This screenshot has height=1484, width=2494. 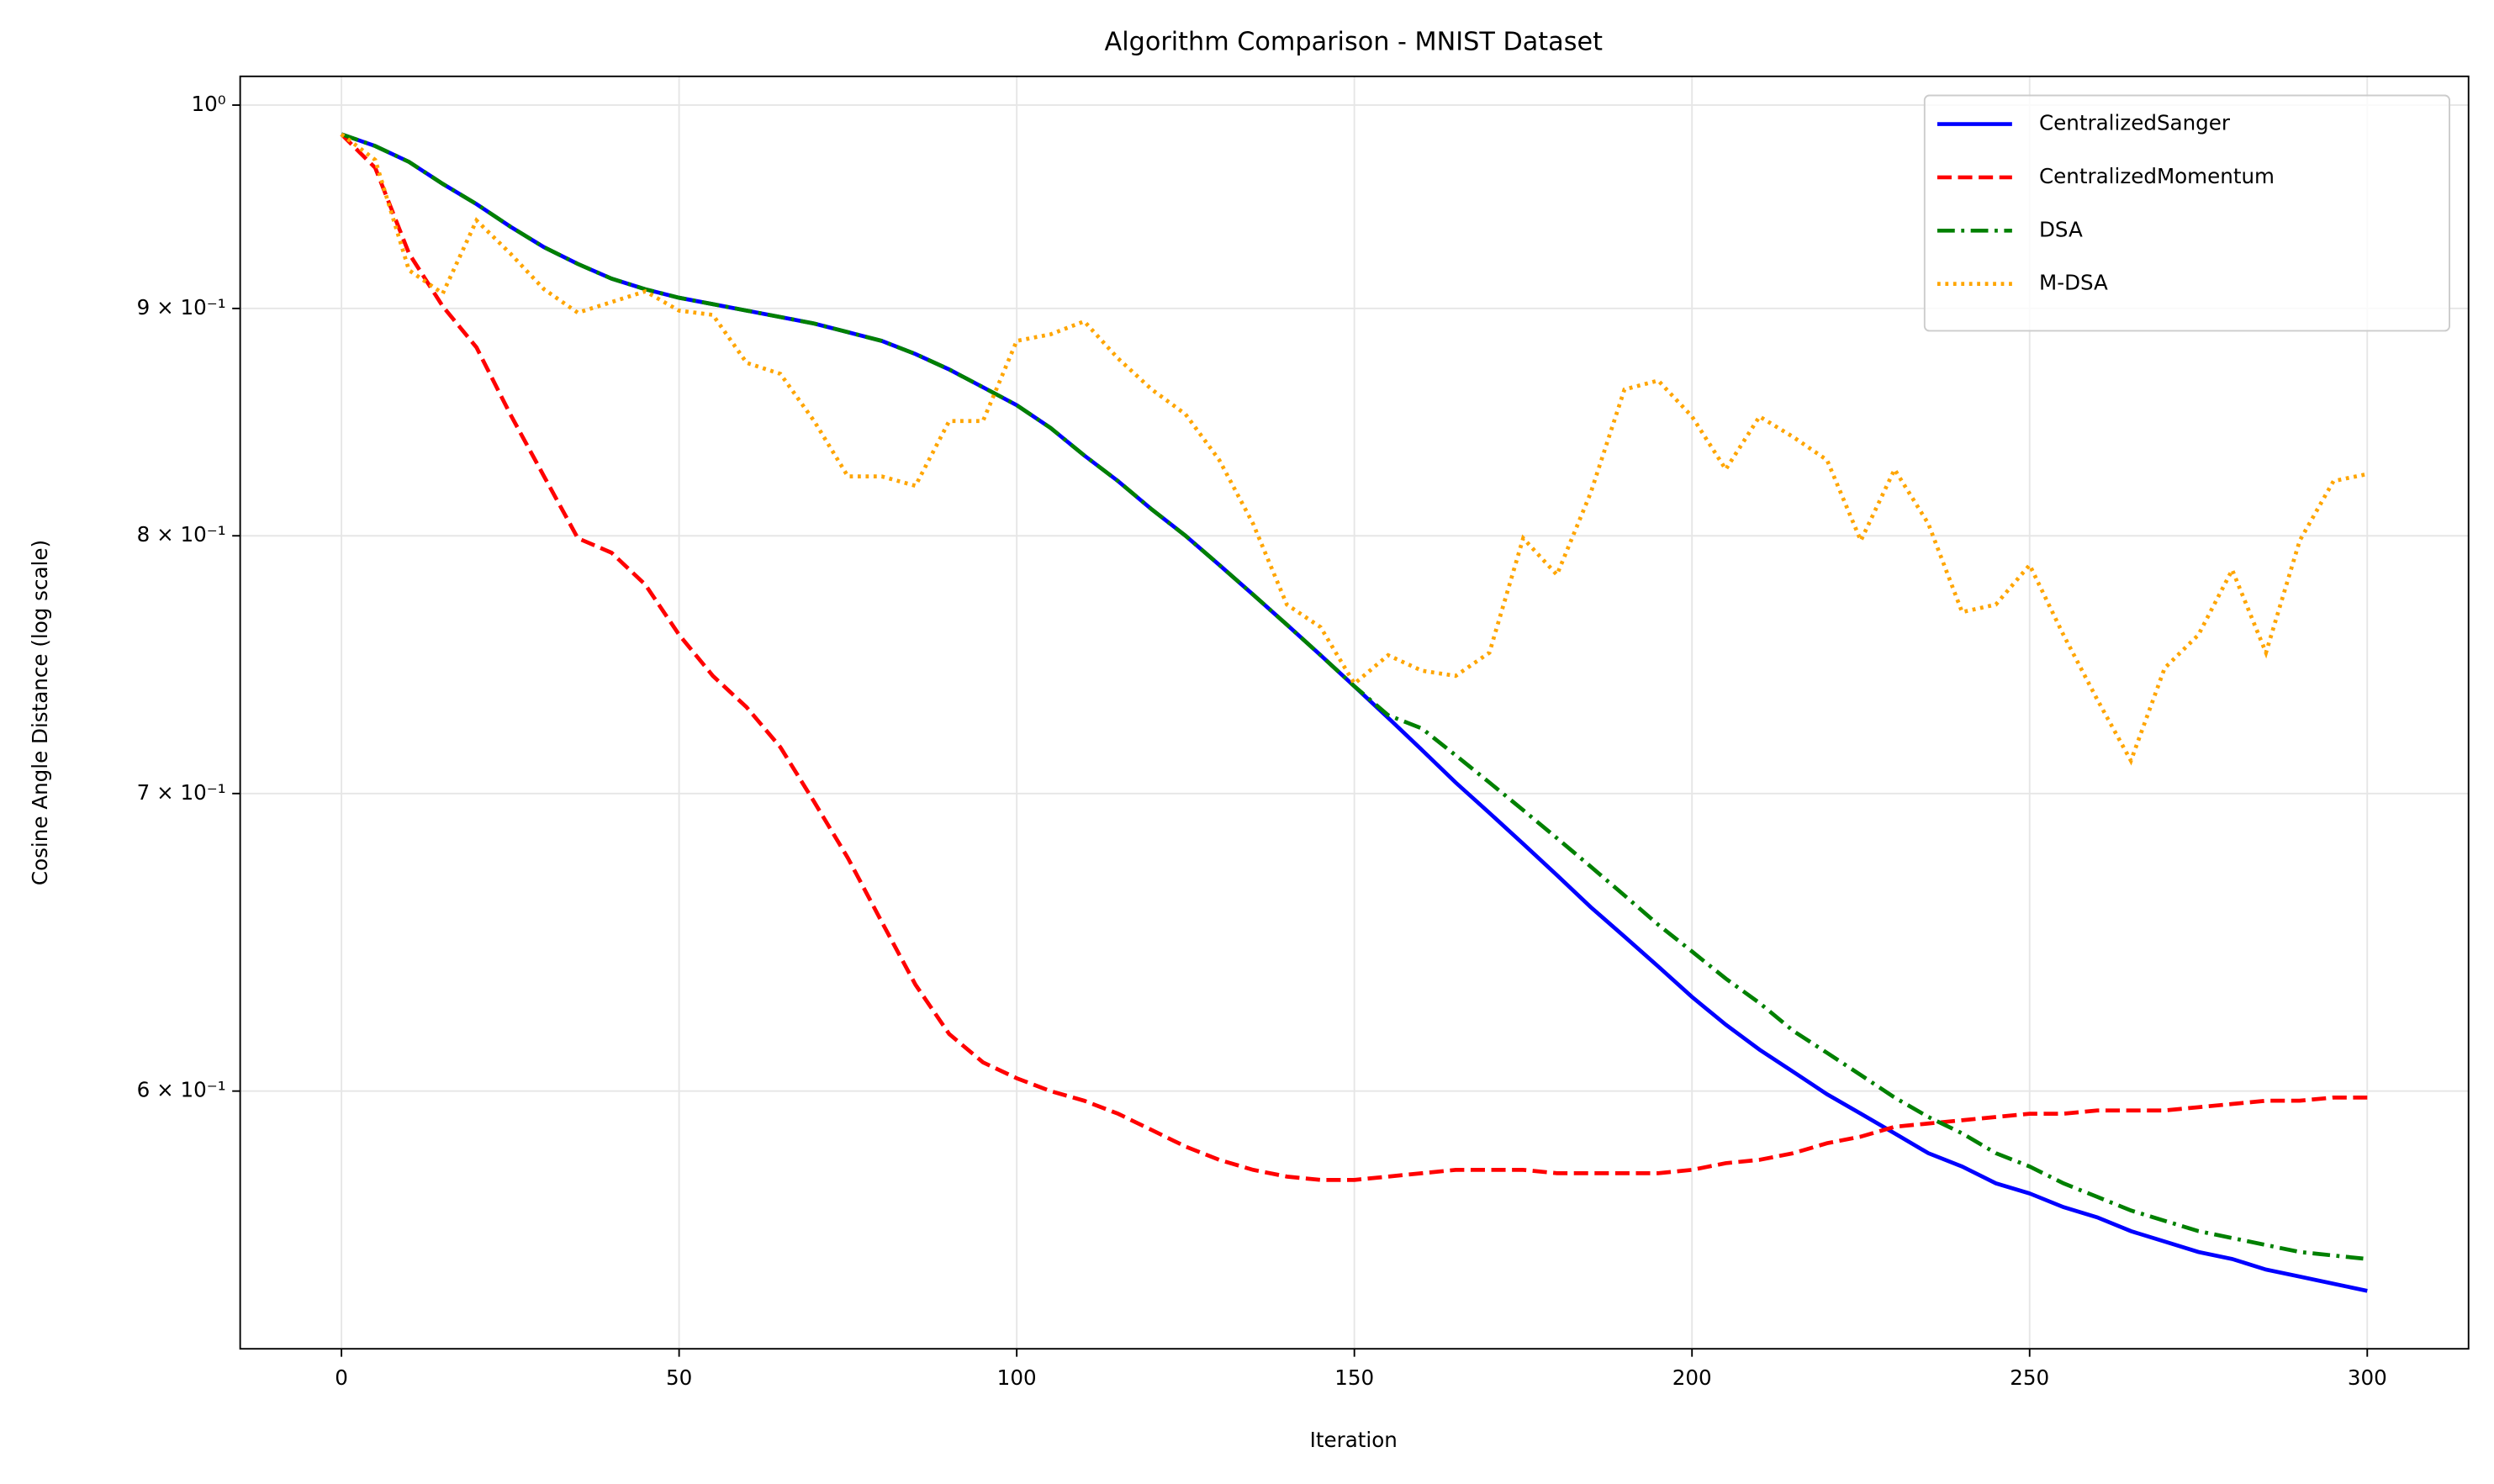 I want to click on y-axis-label: Cosine Angle Distance (log scale), so click(x=40, y=712).